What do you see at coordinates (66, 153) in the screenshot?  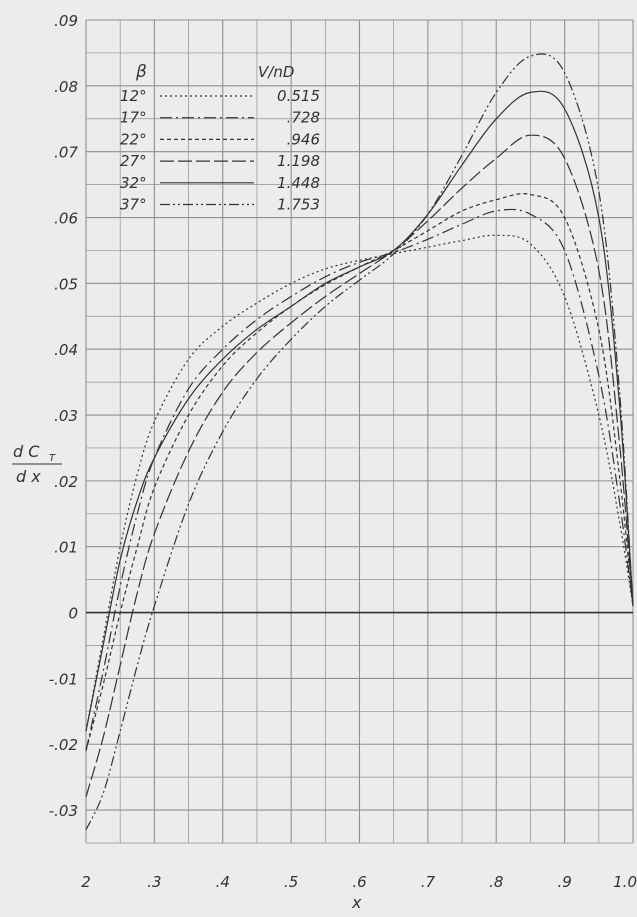 I see `y-tick-label: .07` at bounding box center [66, 153].